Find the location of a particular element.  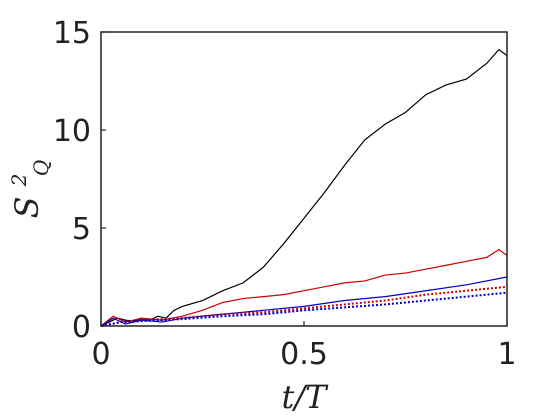

y-tick-label: 10 is located at coordinates (72, 131).